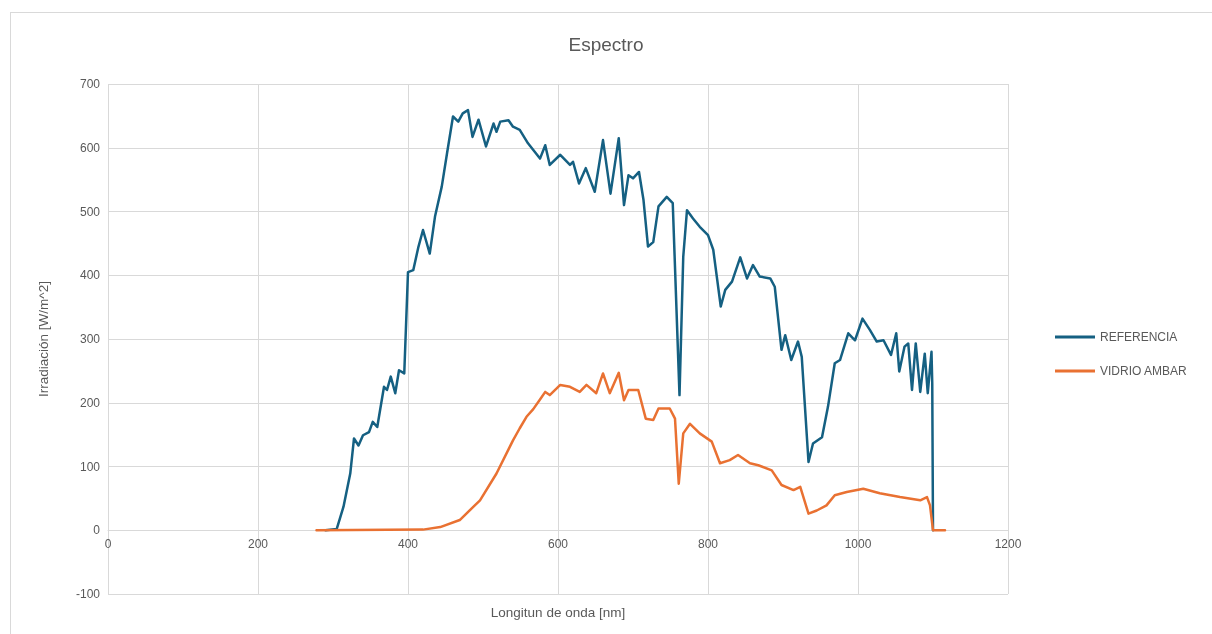 This screenshot has height=634, width=1212. Describe the element at coordinates (90, 402) in the screenshot. I see `y-tick-label: 200` at that location.